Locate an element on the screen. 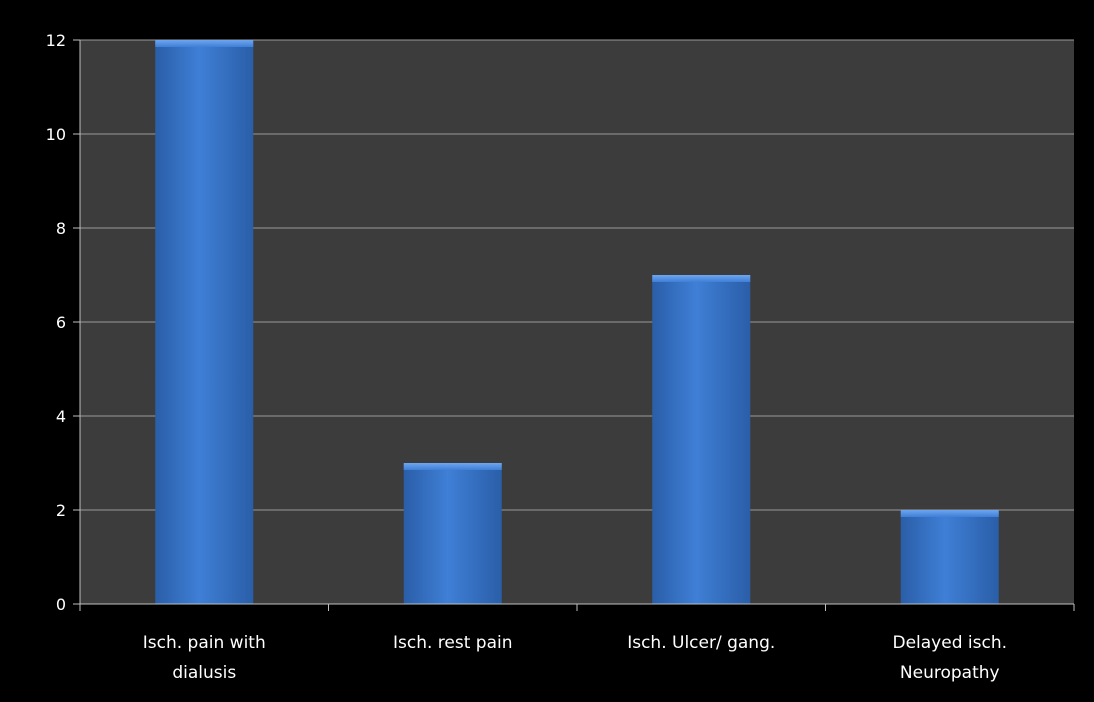 The height and width of the screenshot is (702, 1094). y-tick-label-4: 4 is located at coordinates (61, 416).